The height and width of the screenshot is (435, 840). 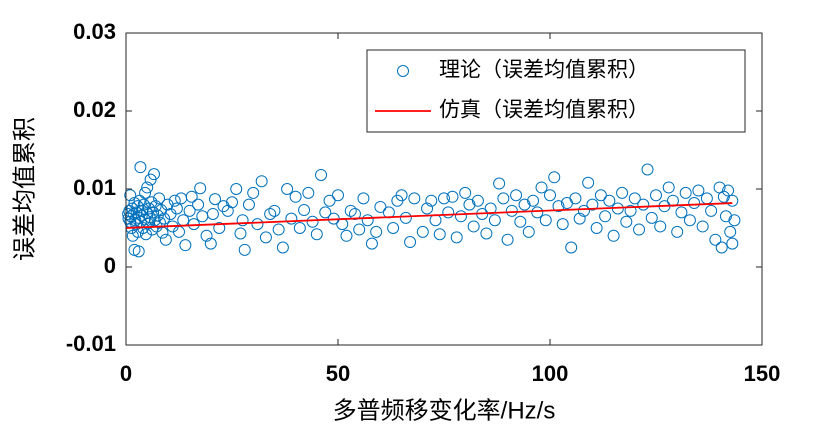 I want to click on y-tick-label: 0.01, so click(x=94, y=187).